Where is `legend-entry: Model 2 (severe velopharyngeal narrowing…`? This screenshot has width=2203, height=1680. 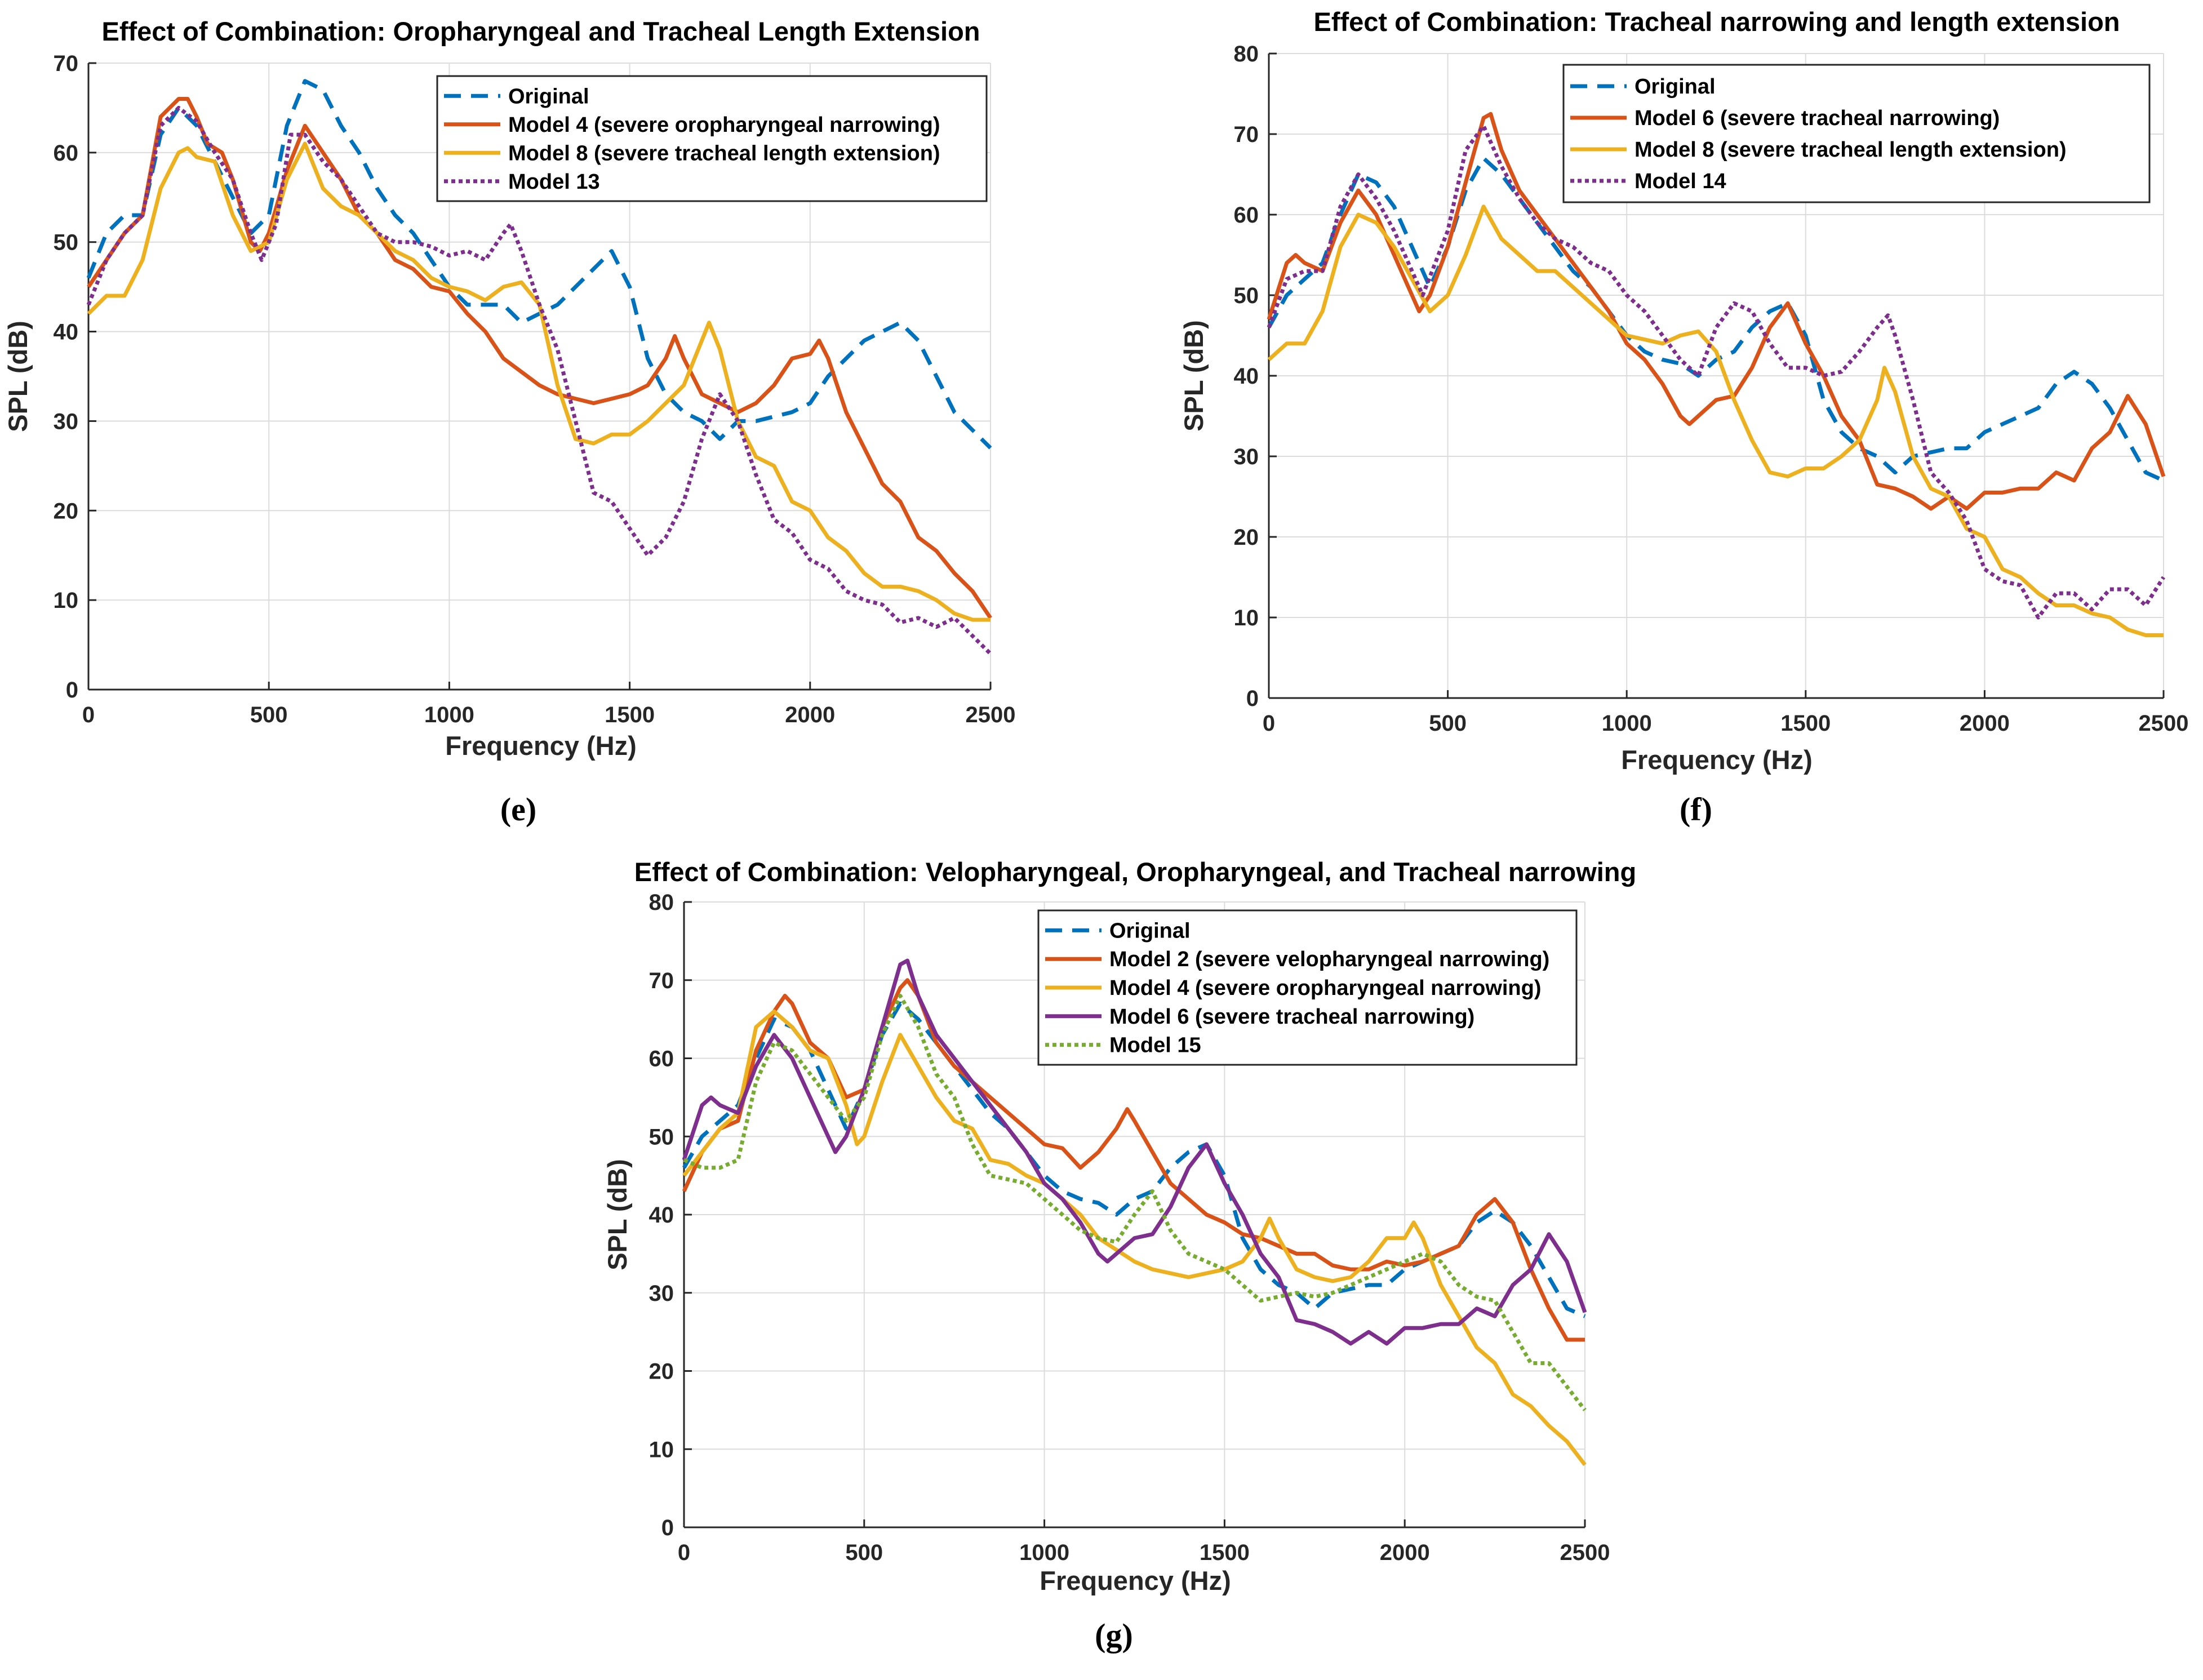 legend-entry: Model 2 (severe velopharyngeal narrowing… is located at coordinates (1329, 959).